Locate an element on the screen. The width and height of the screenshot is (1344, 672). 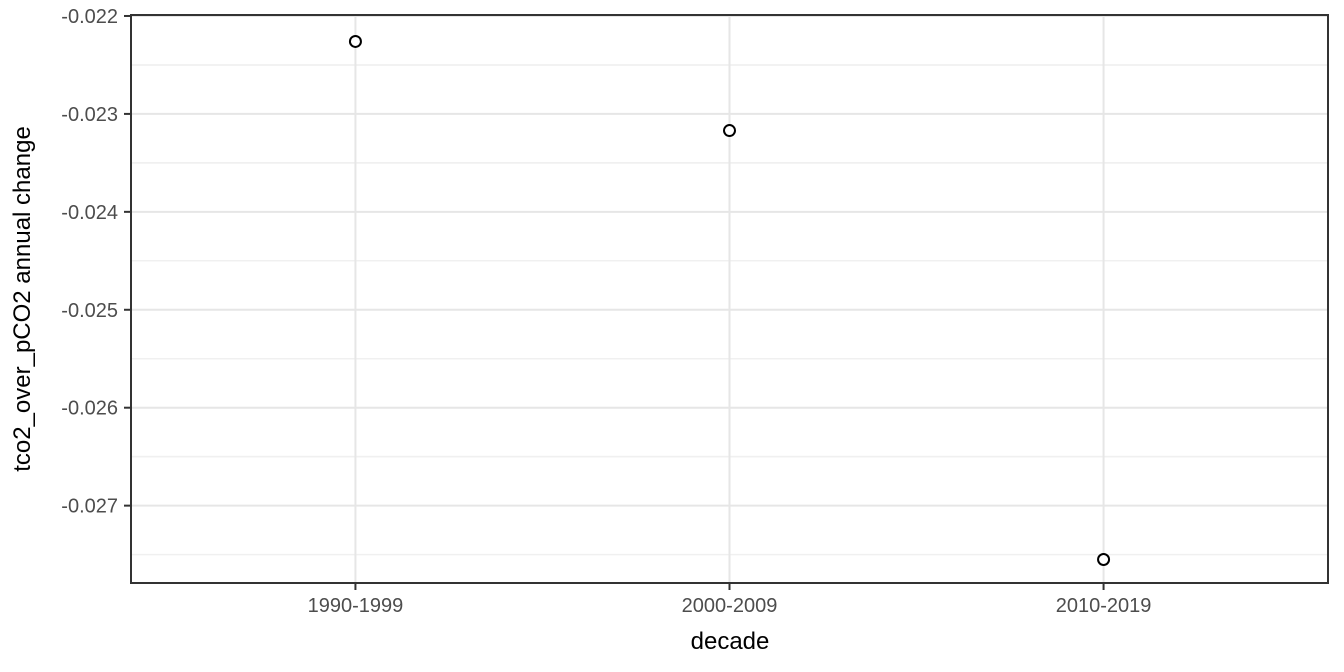
y-axis-title: tco2_over_pCO2 annual change is located at coordinates (22, 299).